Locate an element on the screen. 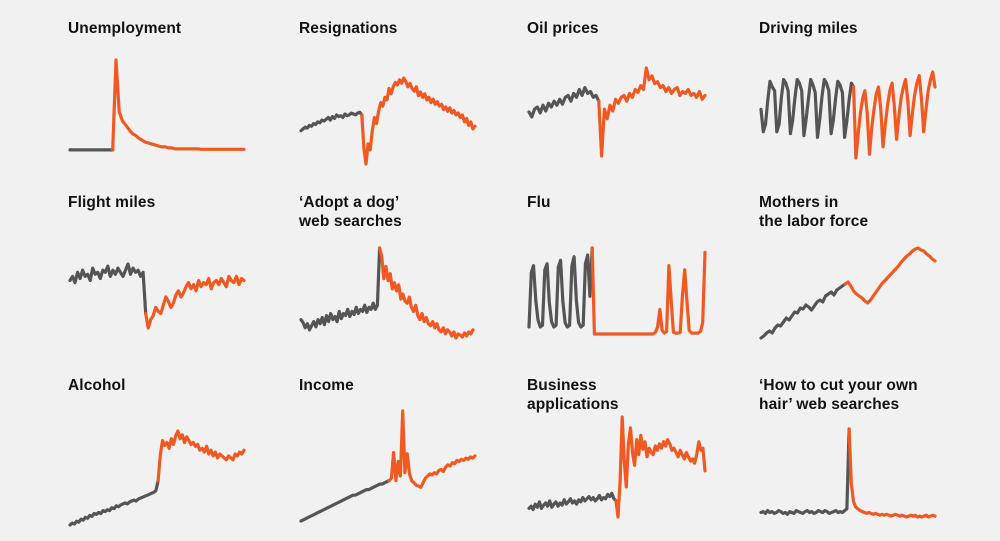  chart-panel: Oil prices is located at coordinates (627, 101).